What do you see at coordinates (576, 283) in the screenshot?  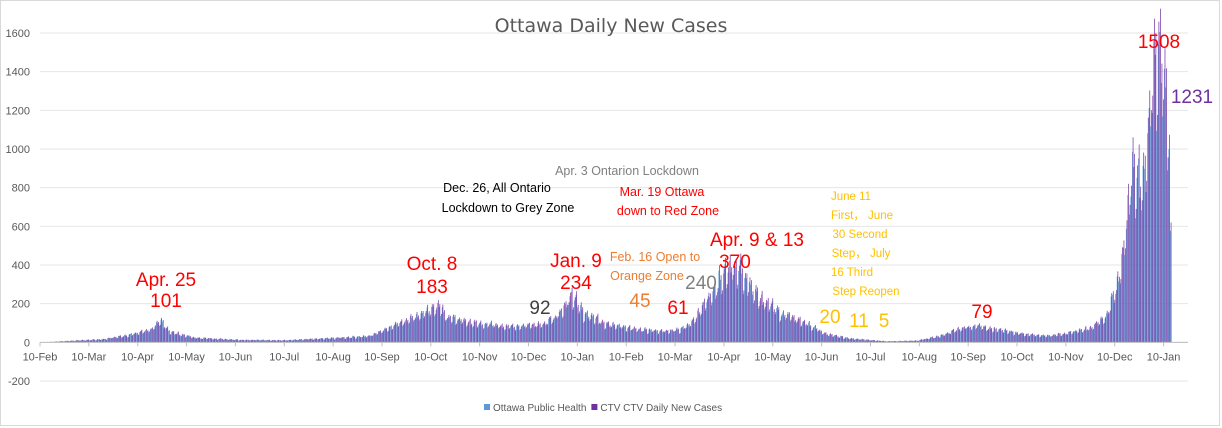 I see `annotation-label: 234` at bounding box center [576, 283].